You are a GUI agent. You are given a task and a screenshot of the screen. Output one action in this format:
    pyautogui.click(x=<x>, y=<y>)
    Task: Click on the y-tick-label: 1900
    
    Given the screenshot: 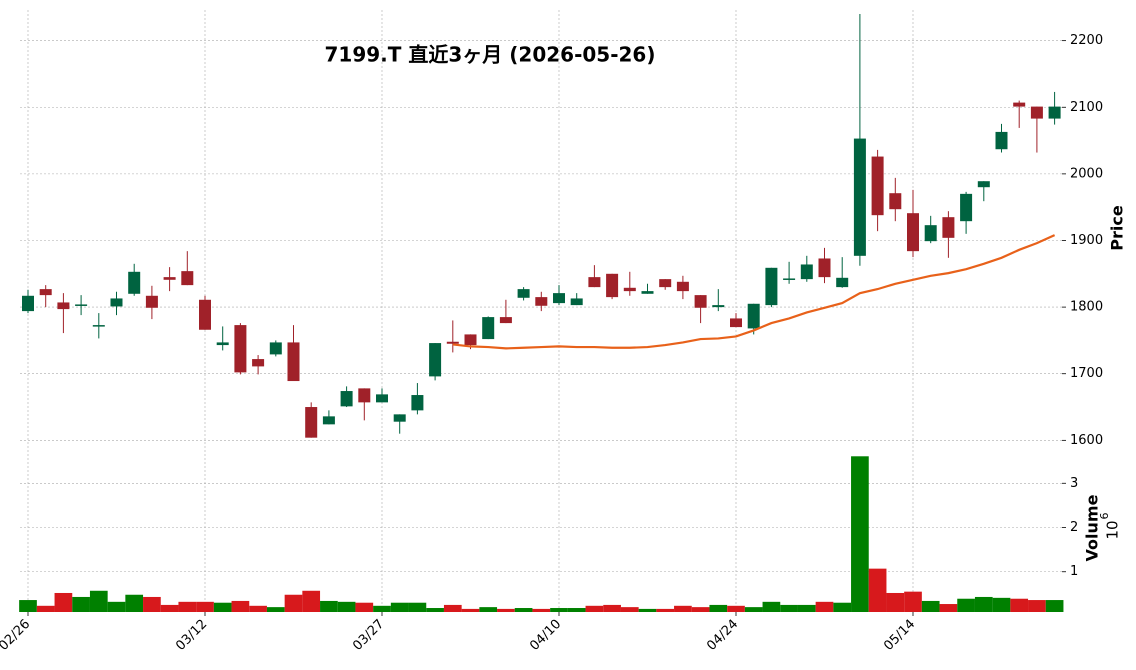 What is the action you would take?
    pyautogui.click(x=1086, y=240)
    